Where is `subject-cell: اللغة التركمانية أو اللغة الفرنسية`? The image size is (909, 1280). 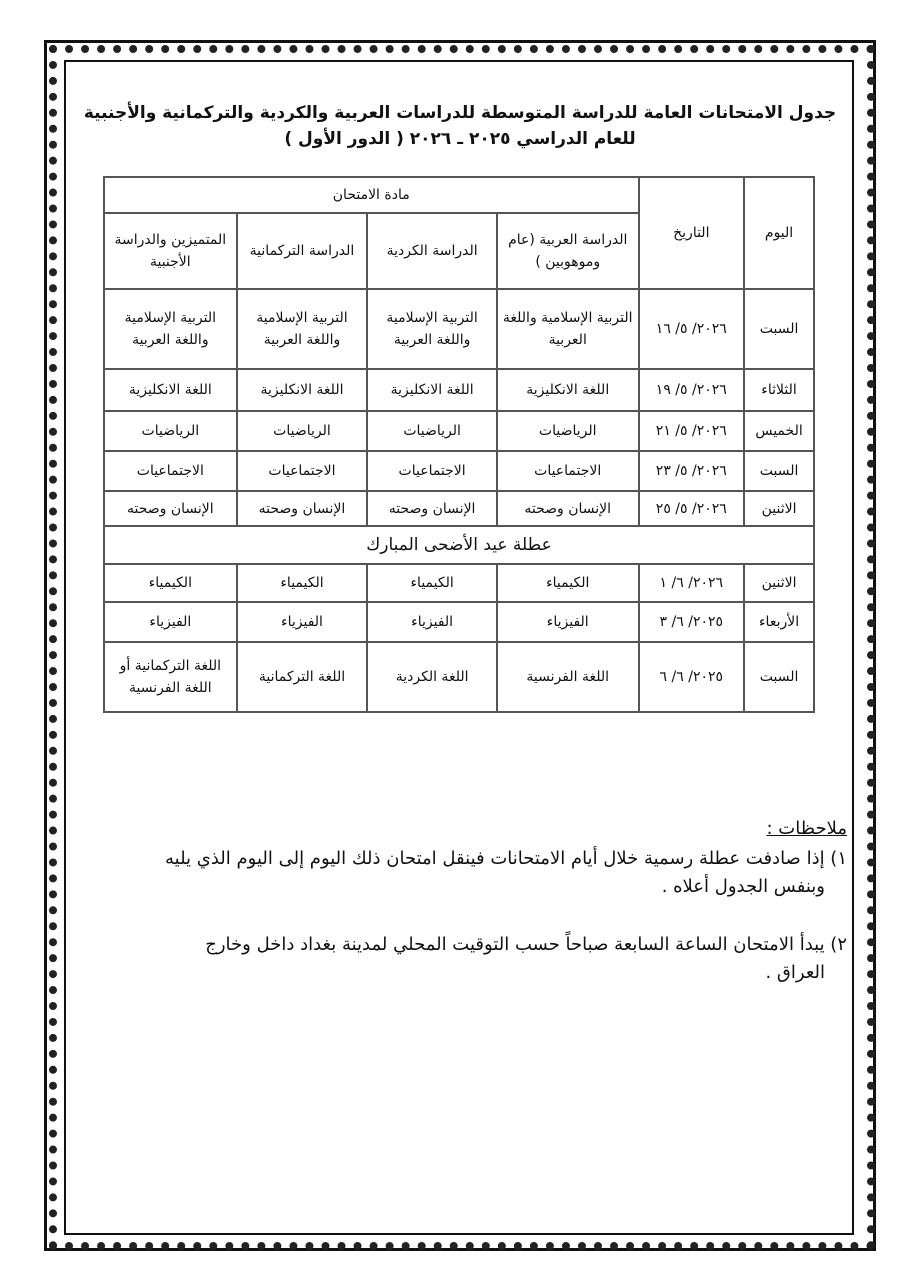
subject-cell: اللغة التركمانية أو اللغة الفرنسية is located at coordinates (170, 677).